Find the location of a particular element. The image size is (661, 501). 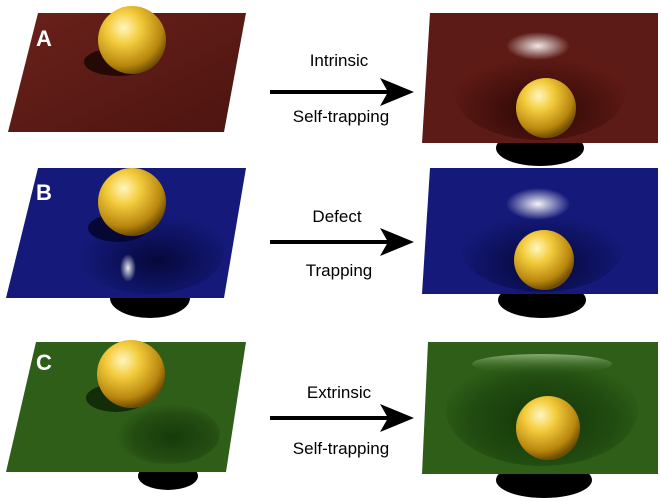

row-a-arrow is located at coordinates (342, 92).